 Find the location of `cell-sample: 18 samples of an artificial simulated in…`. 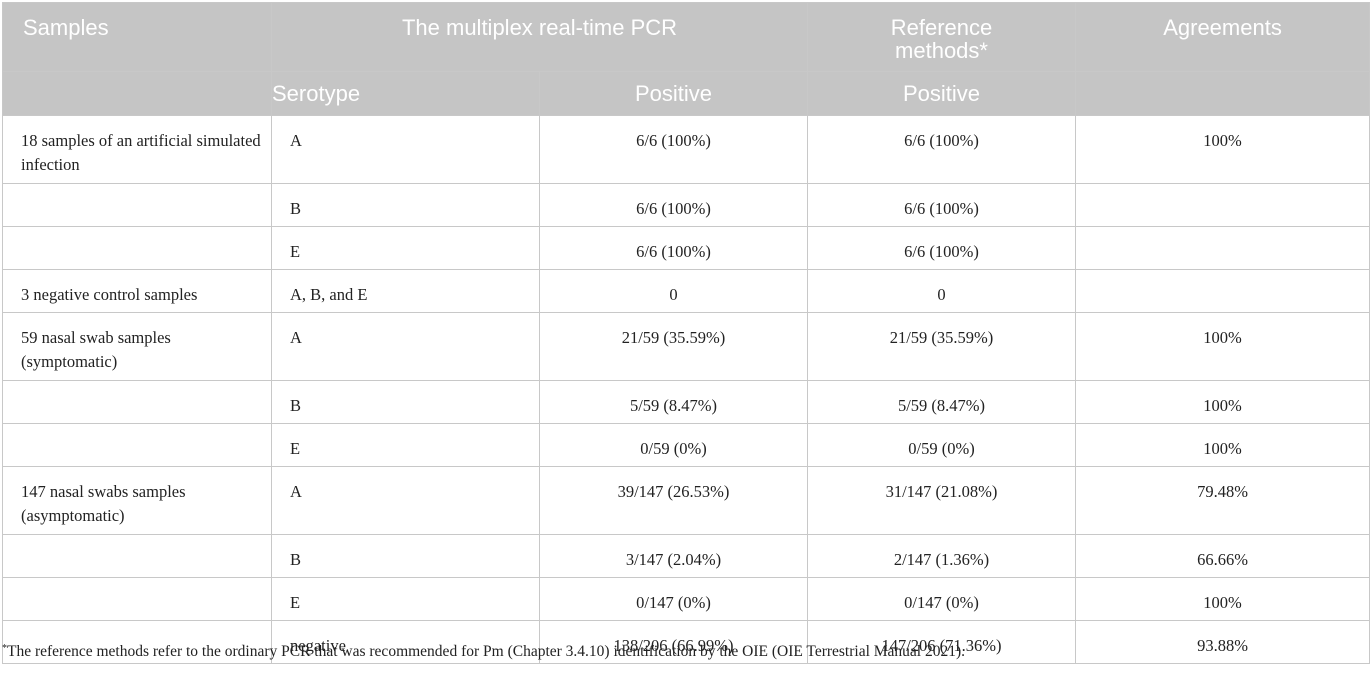

cell-sample: 18 samples of an artificial simulated in… is located at coordinates (137, 149).